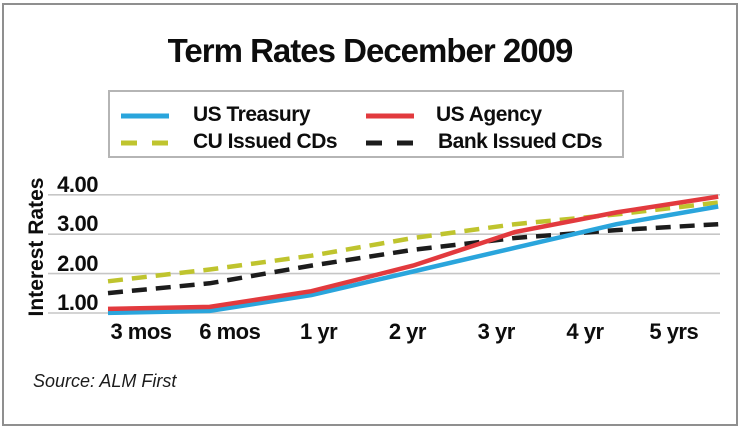  Describe the element at coordinates (496, 331) in the screenshot. I see `x-tick-label: 3 yr` at that location.